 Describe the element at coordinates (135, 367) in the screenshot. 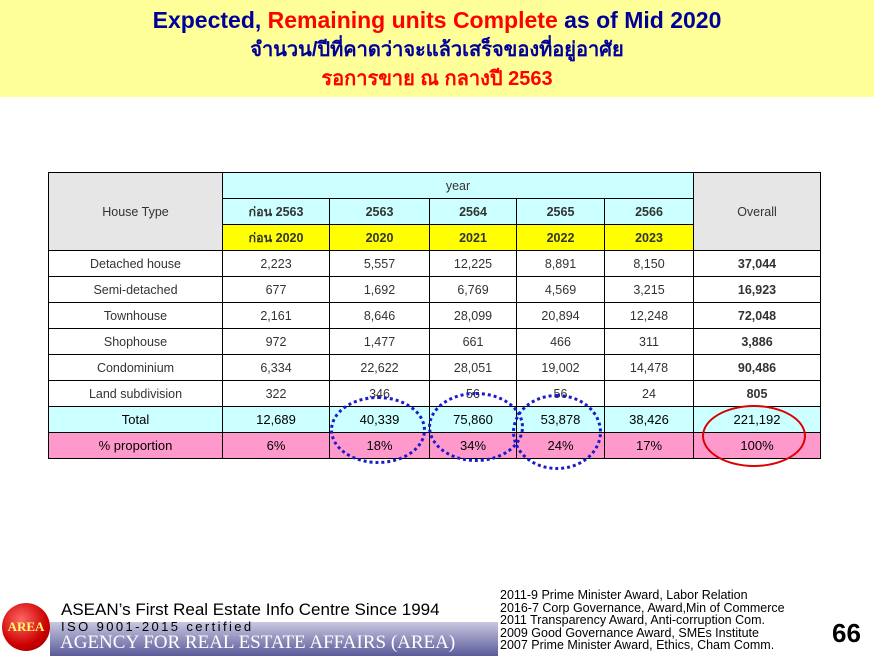

I see `row-label: Condominium` at that location.